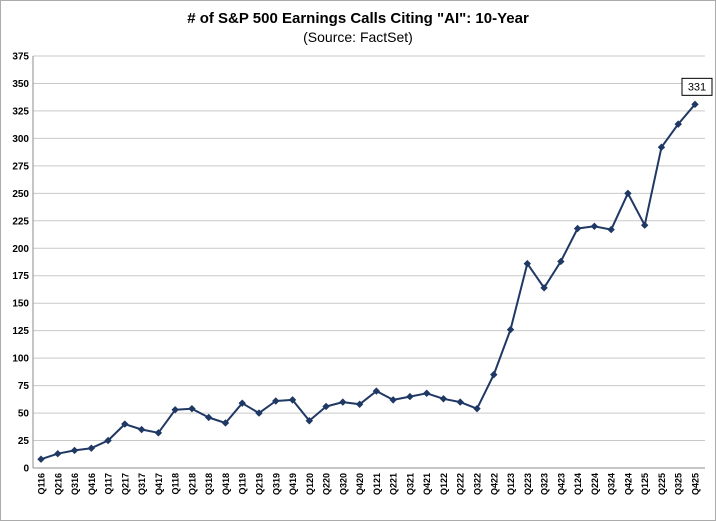  Describe the element at coordinates (58, 484) in the screenshot. I see `x-tick-label: Q216` at that location.